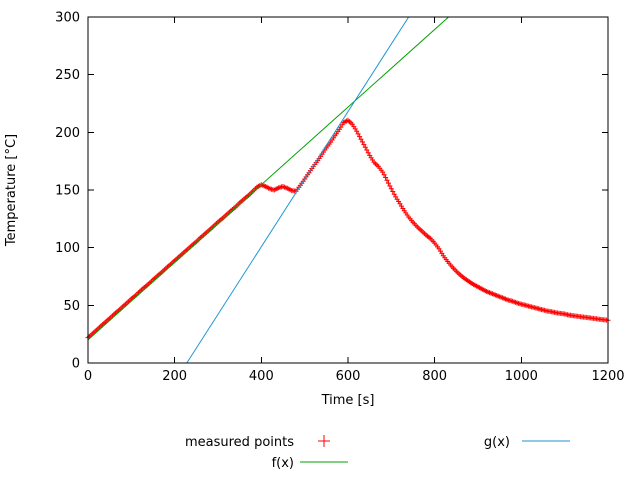 This screenshot has width=640, height=480. Describe the element at coordinates (434, 376) in the screenshot. I see `x-tick-label: 800` at that location.